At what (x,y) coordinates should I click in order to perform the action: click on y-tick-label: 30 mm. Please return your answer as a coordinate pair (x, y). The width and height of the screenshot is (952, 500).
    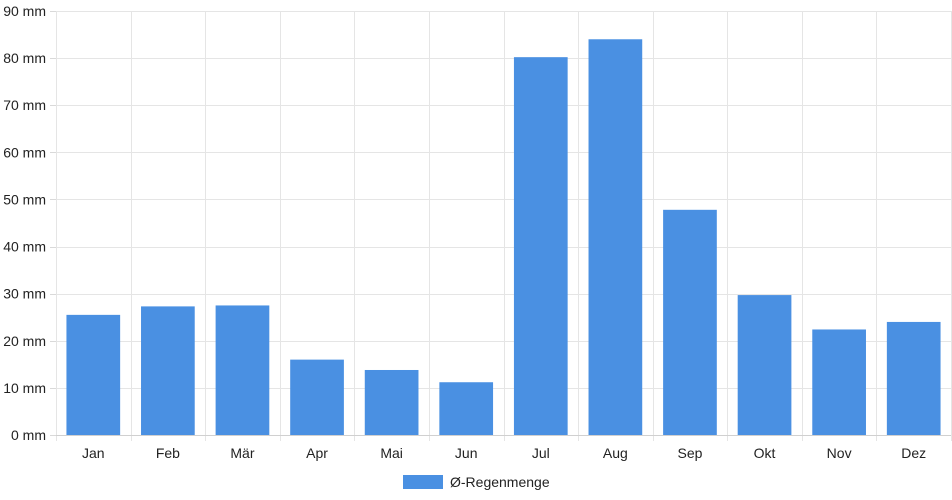
    Looking at the image, I should click on (24, 294).